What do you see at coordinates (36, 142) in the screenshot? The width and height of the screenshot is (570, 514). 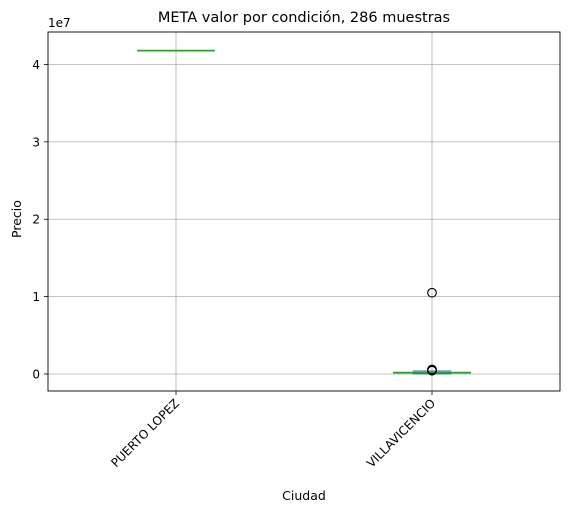 I see `y-tick-label: 3` at bounding box center [36, 142].